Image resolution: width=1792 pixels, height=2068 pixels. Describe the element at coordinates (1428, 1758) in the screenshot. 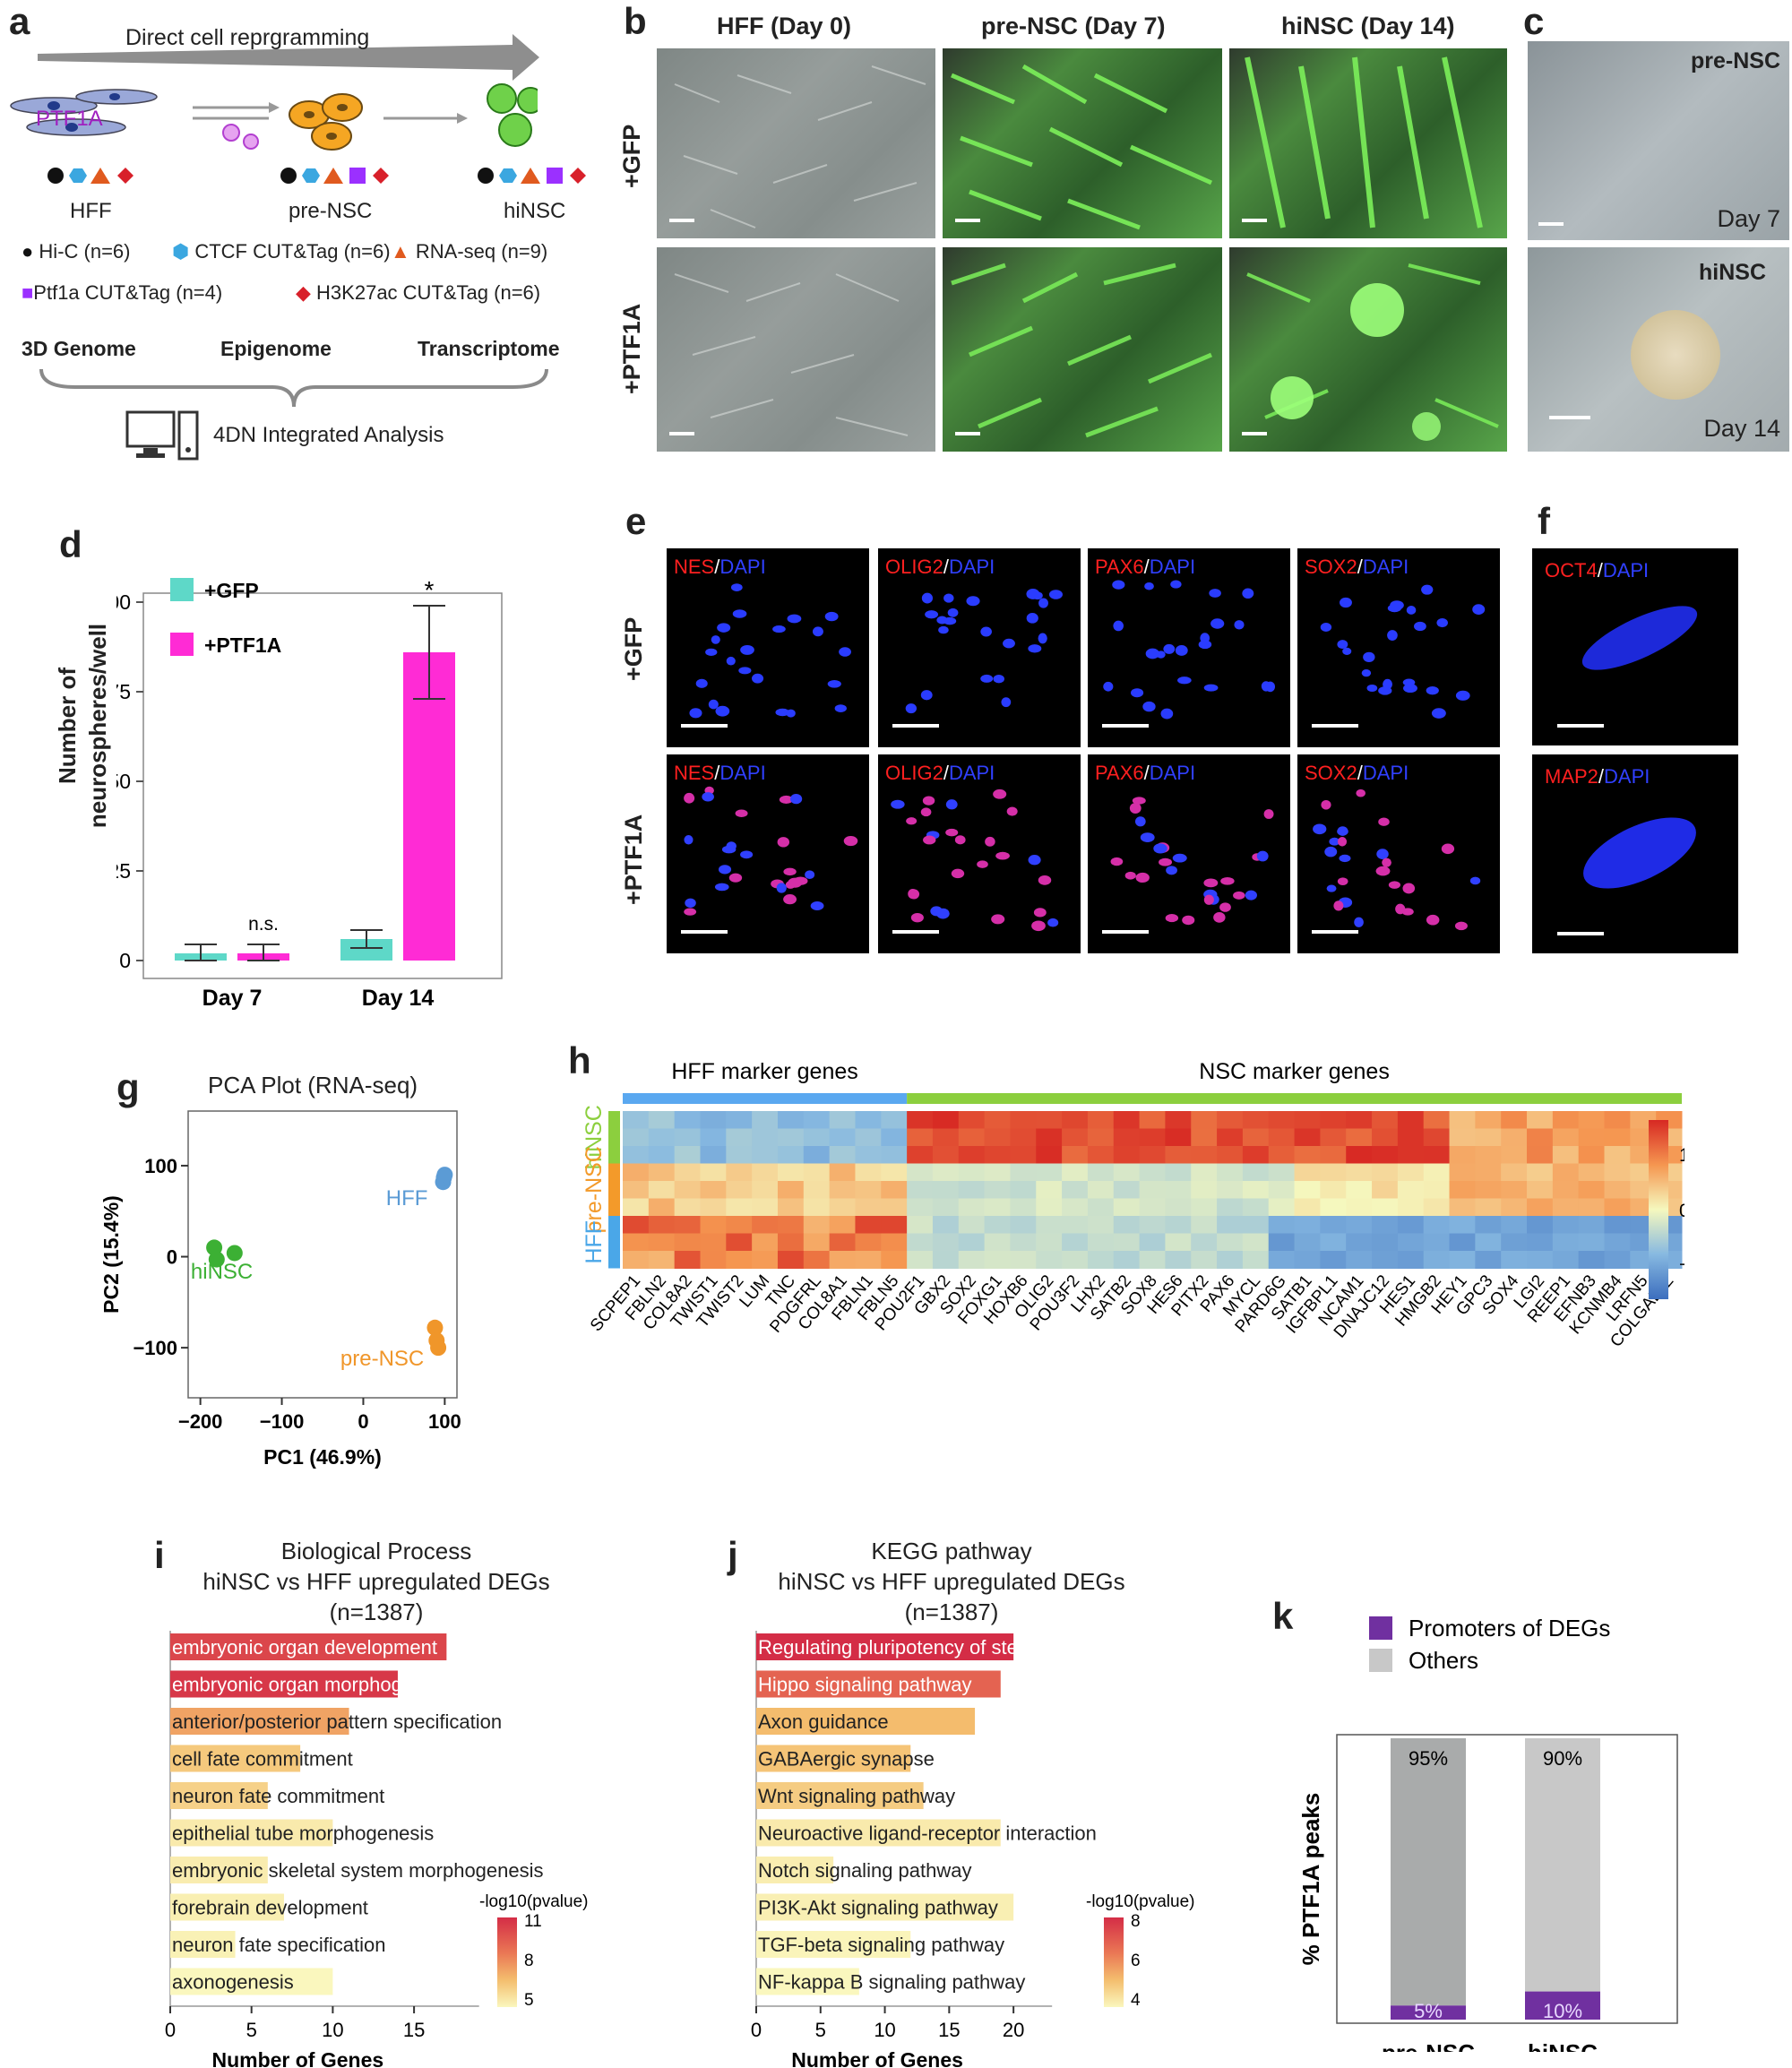

I see `k-label-others: 95%` at that location.